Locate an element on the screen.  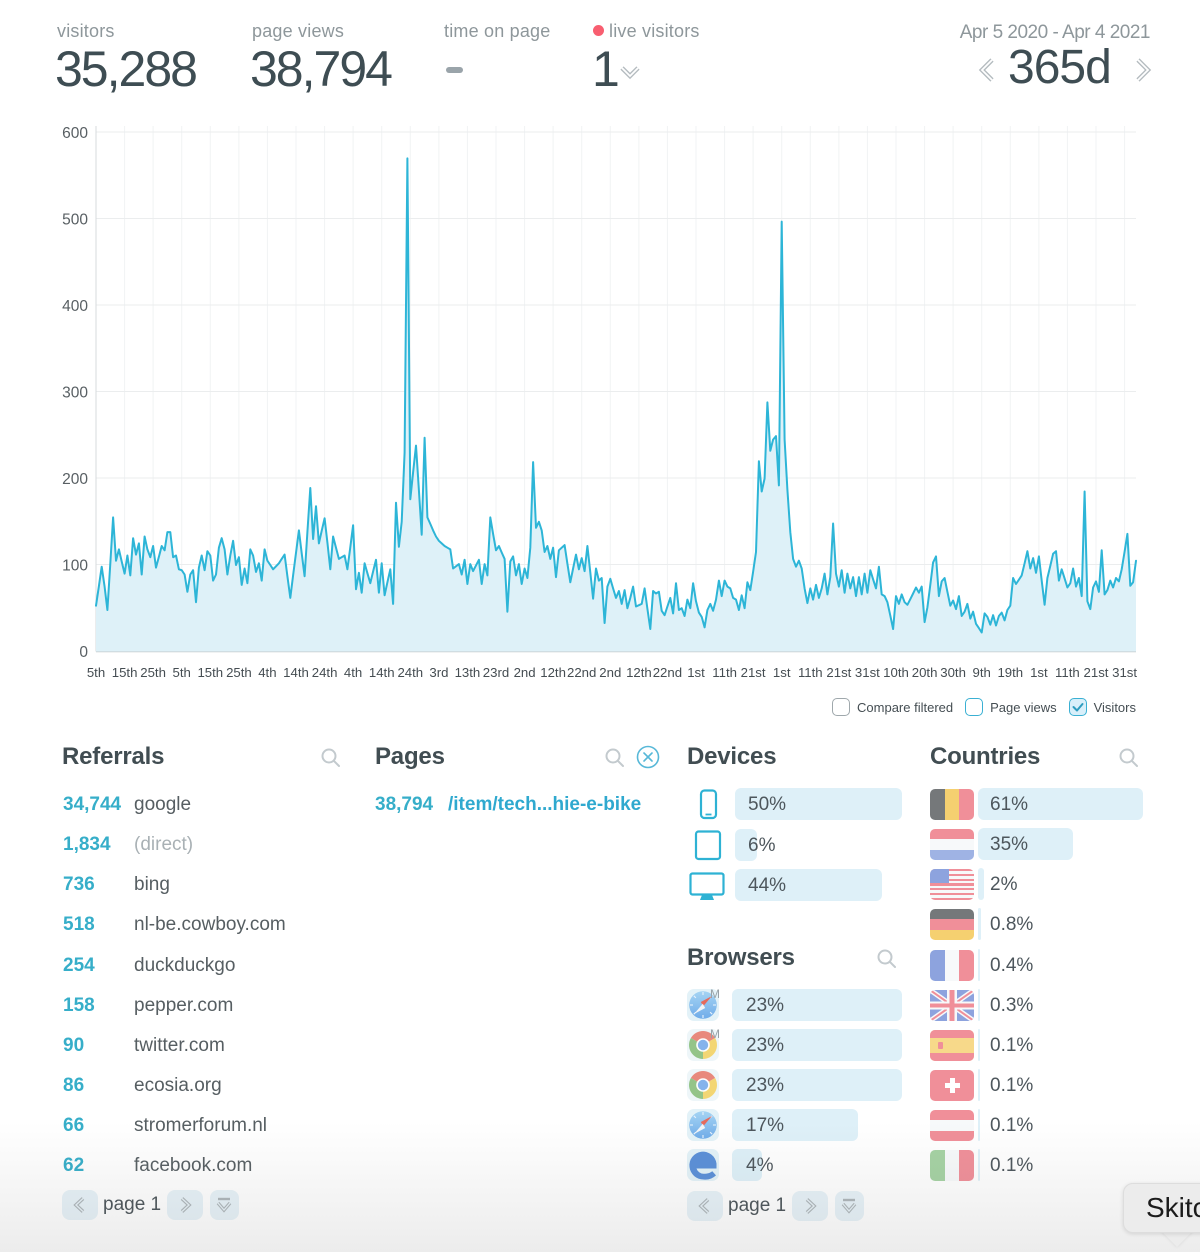
svg-text: 23rd is located at coordinates (496, 672).